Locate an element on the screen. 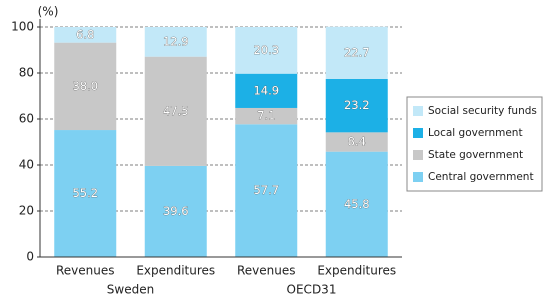  value-label: 57.7 is located at coordinates (266, 190).